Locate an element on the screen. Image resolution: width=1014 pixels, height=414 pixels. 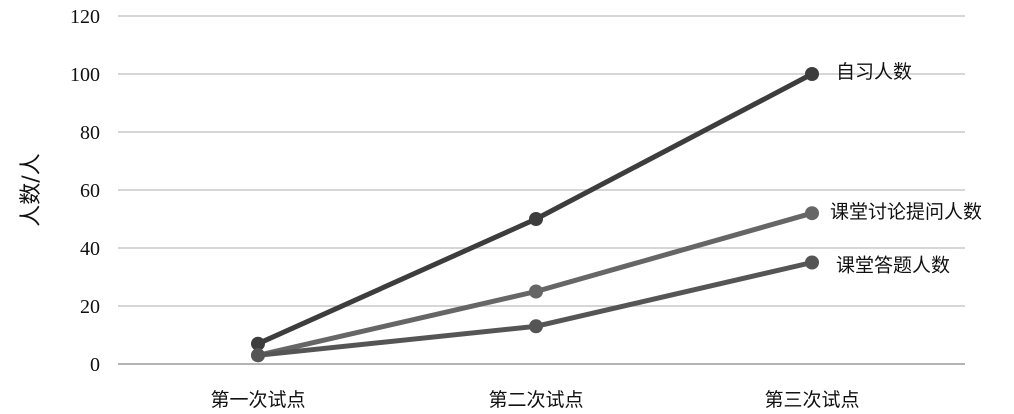
y-tick-label: 100 is located at coordinates (85, 75).